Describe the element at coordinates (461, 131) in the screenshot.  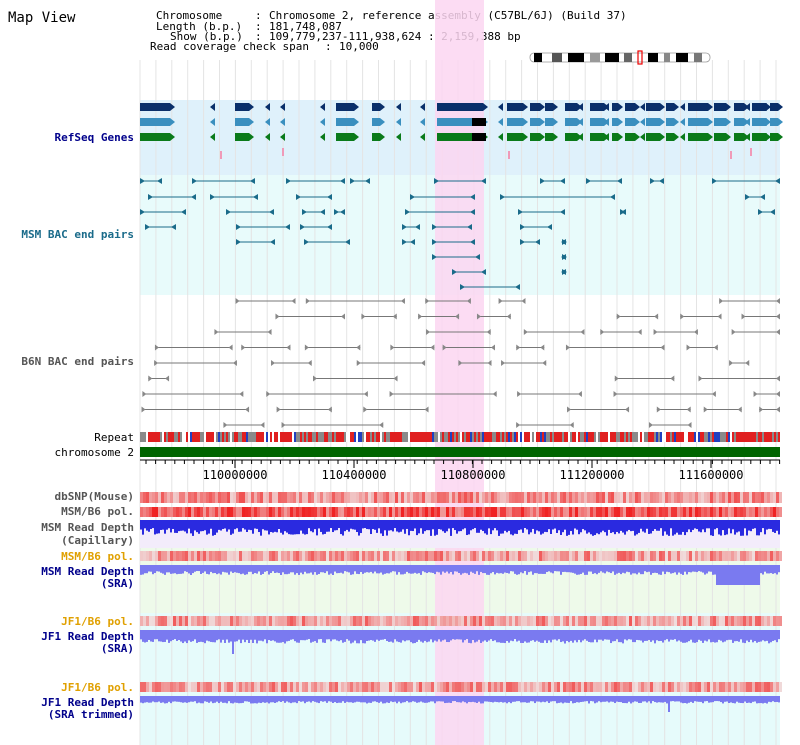
I see `refseq-genes-track` at that location.